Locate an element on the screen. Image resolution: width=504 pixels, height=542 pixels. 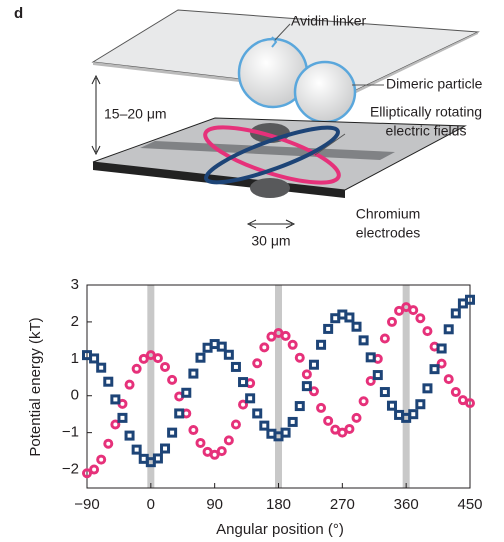
x-axis-label: Angular position (°) is located at coordinates (280, 529).